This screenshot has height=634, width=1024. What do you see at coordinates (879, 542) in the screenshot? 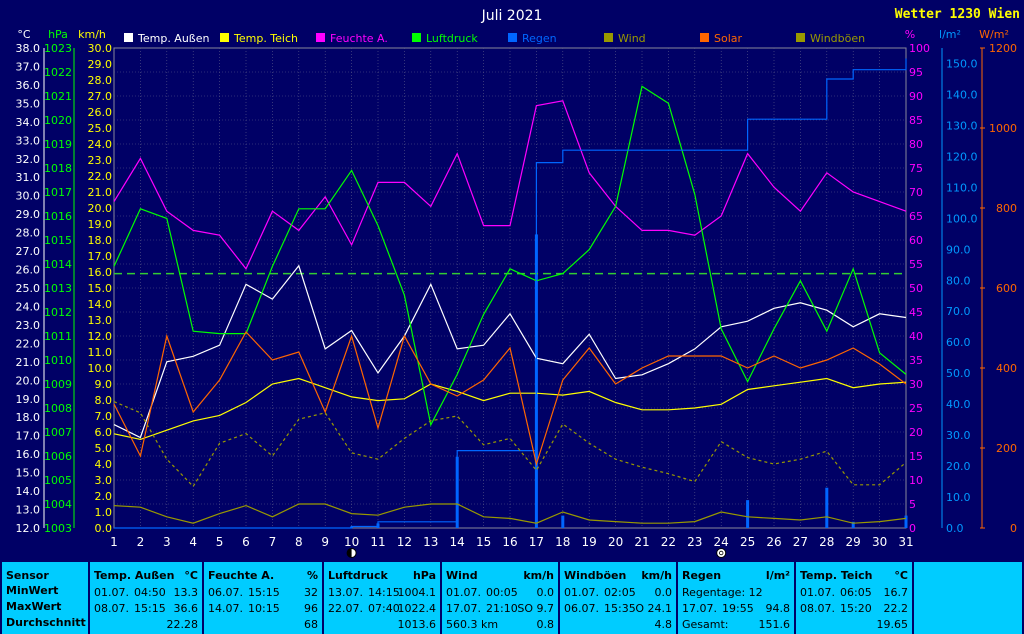
I see `tick-day: 30` at bounding box center [879, 542].